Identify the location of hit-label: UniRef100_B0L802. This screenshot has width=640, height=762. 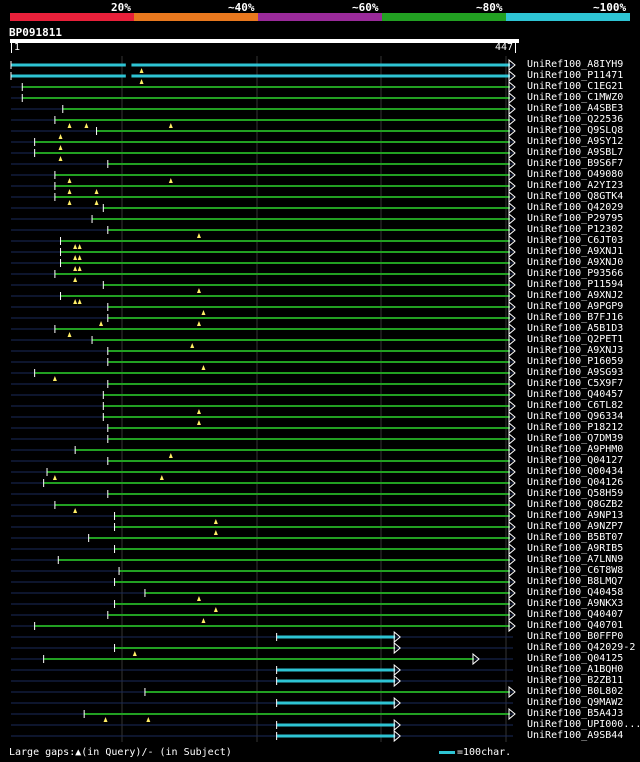
(575, 691).